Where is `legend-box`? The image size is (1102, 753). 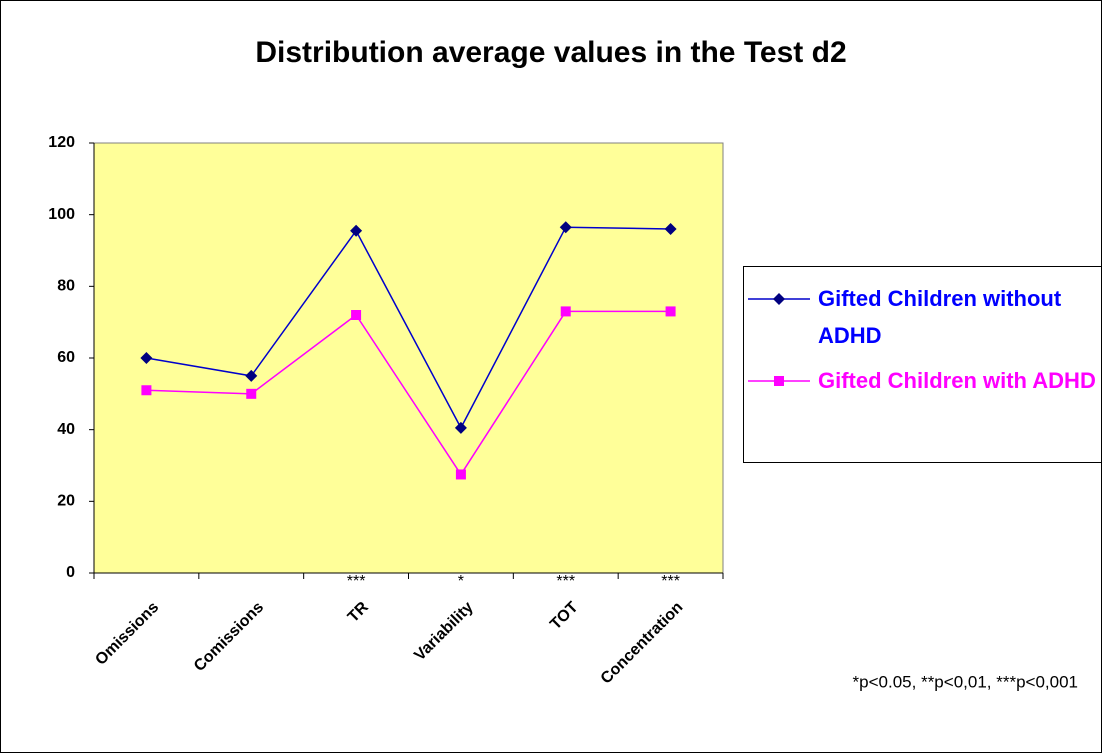
legend-box is located at coordinates (922, 364).